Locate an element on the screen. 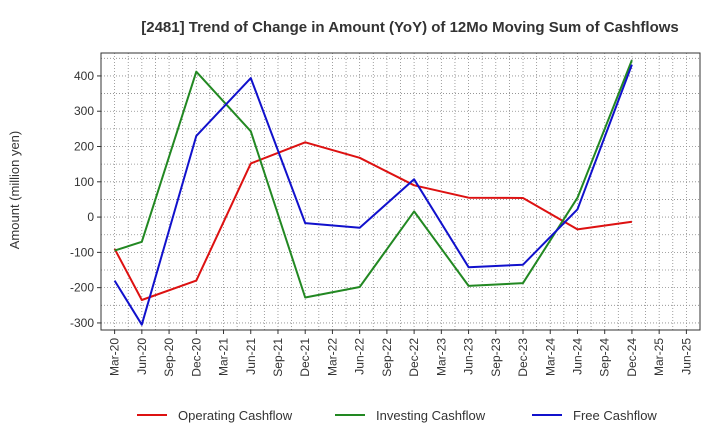 The image size is (720, 440). x-tick-label: Sep-20 is located at coordinates (169, 357).